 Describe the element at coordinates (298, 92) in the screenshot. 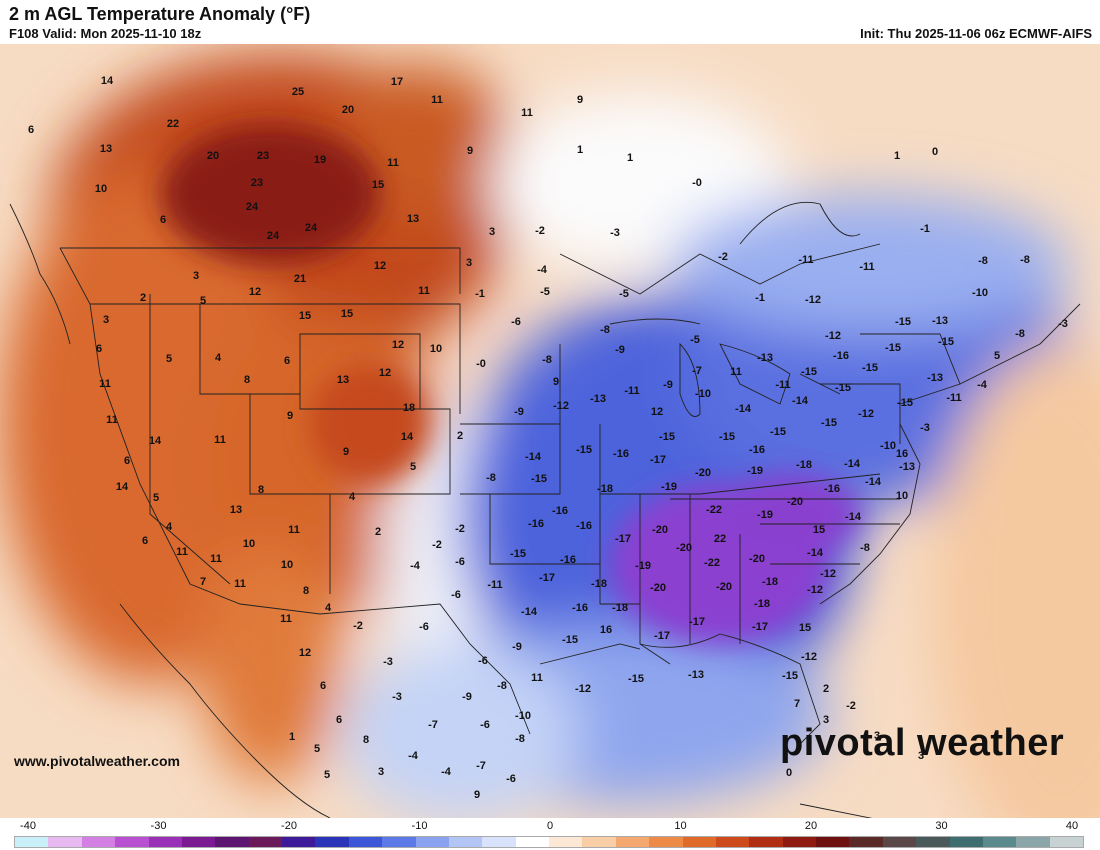

I see `anomaly-value: 25` at that location.